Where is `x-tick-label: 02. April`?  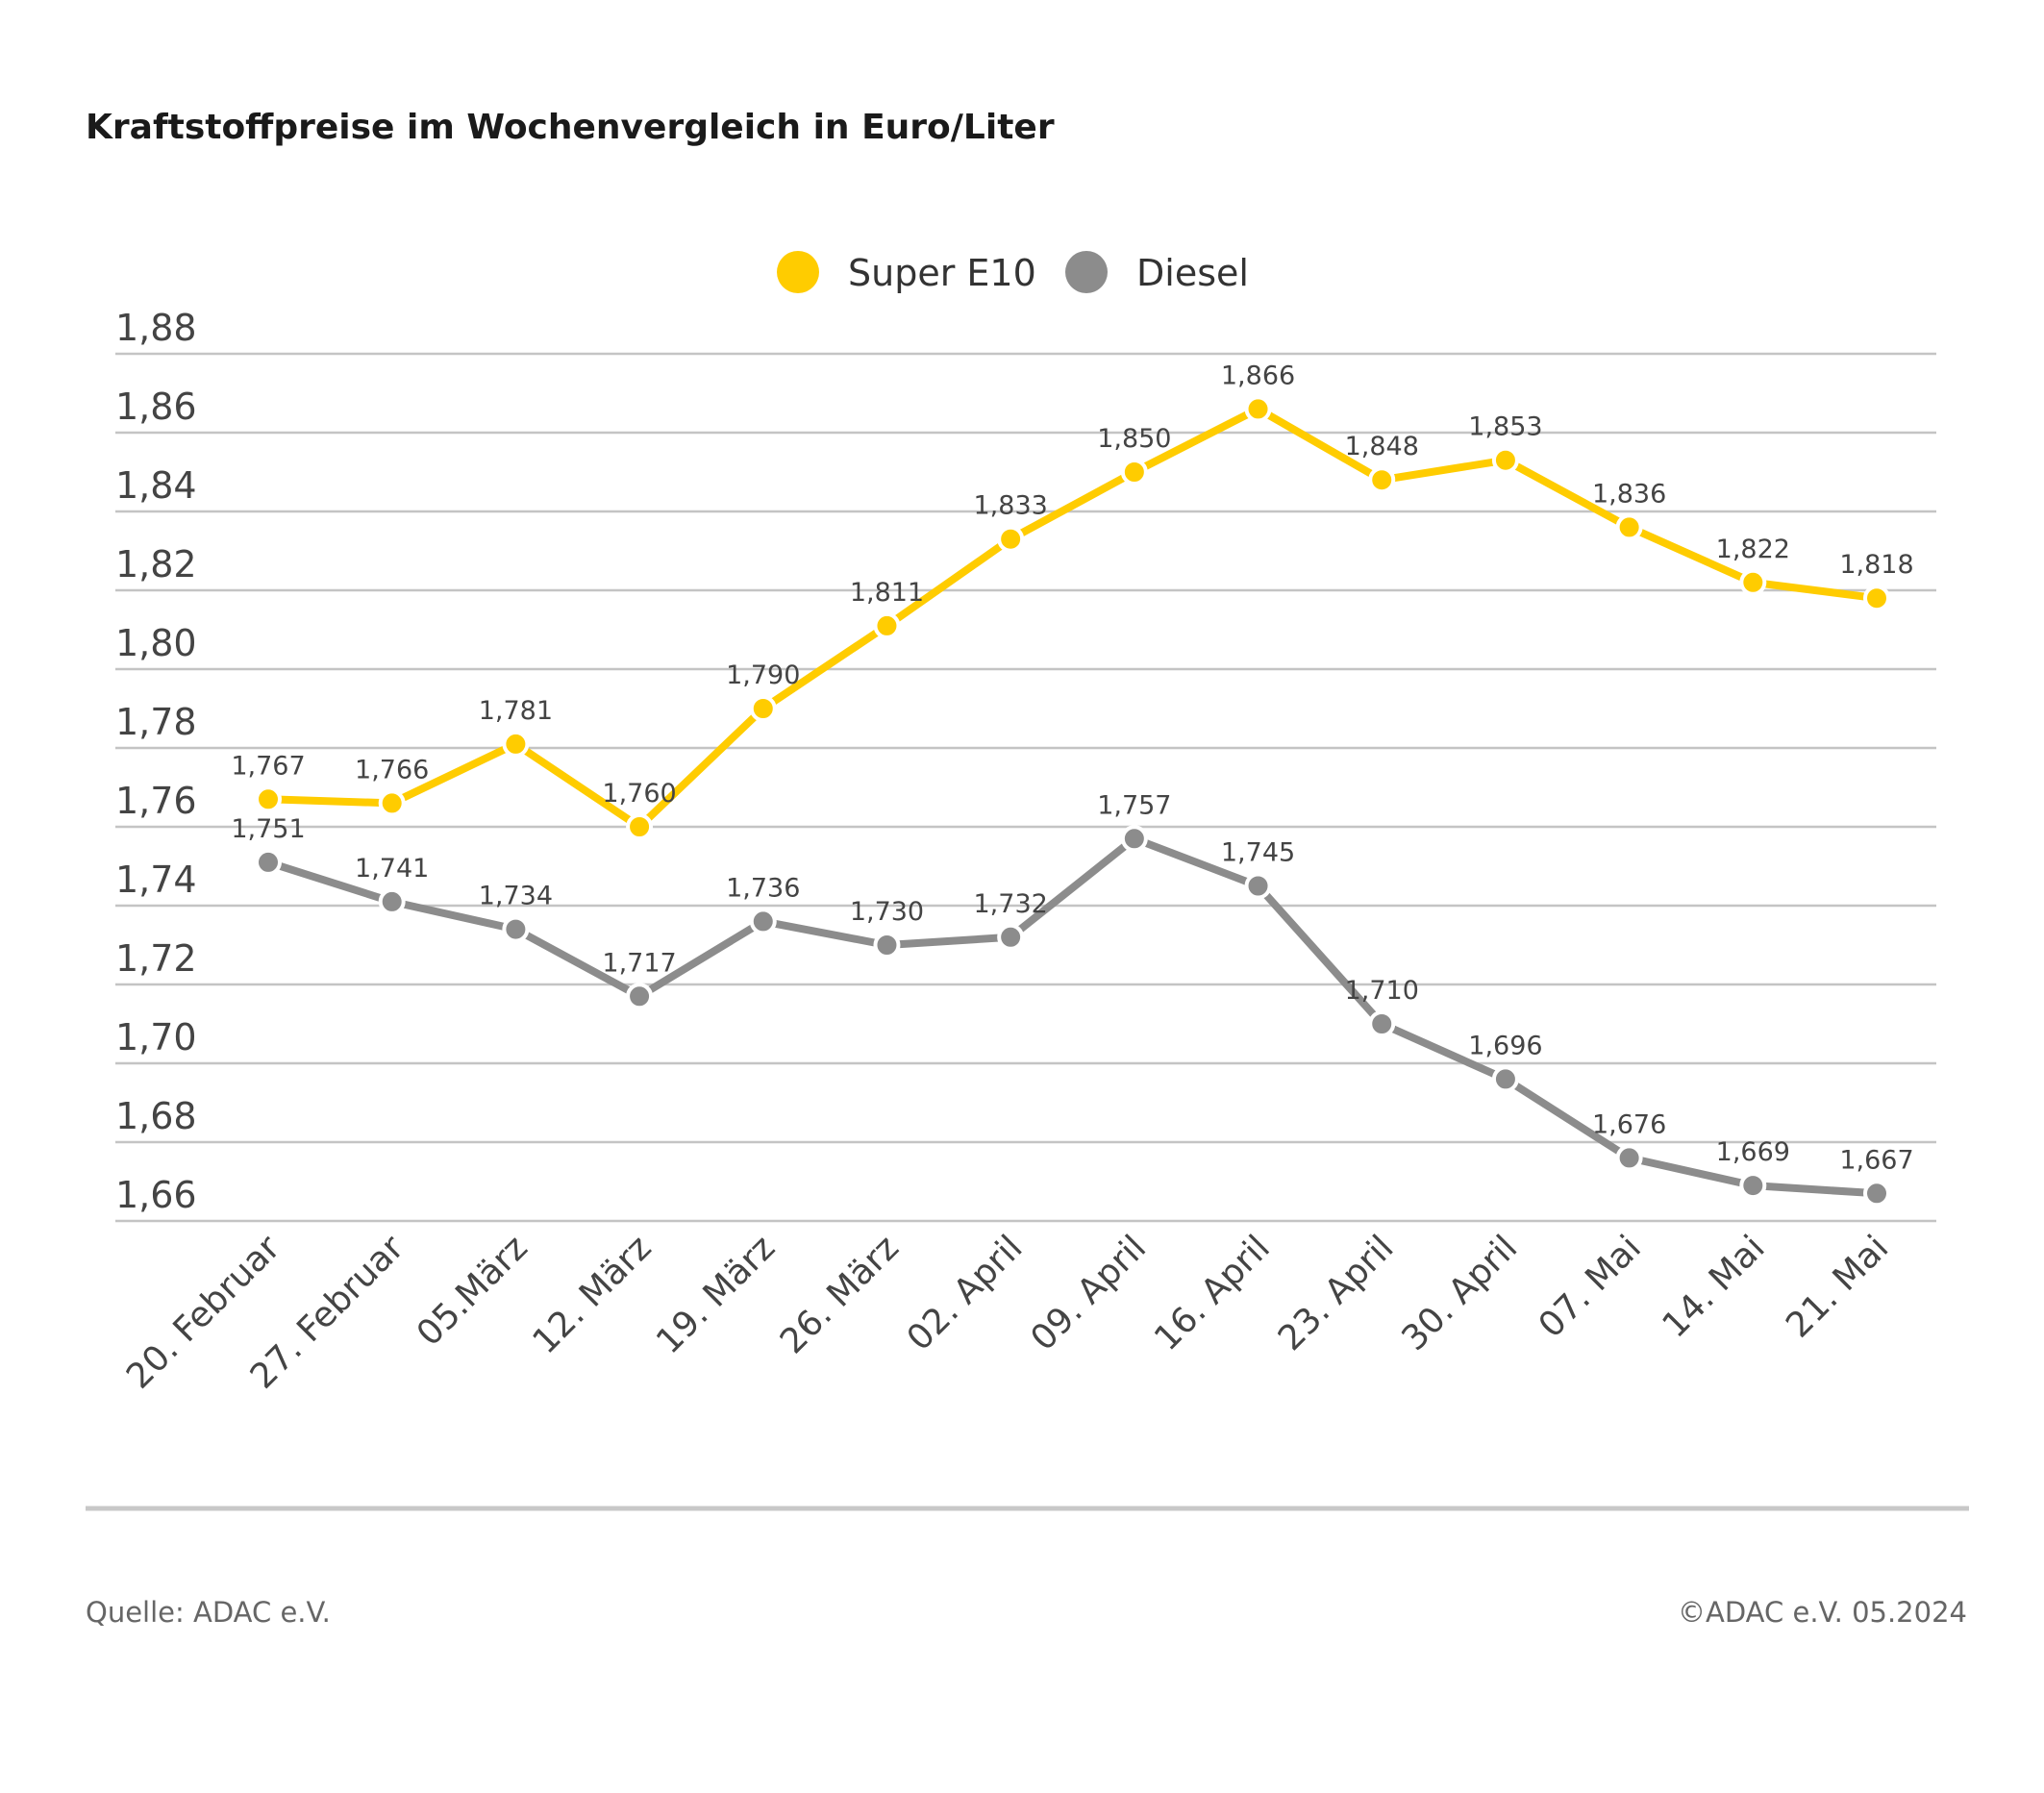
x-tick-label: 02. April is located at coordinates (965, 1293).